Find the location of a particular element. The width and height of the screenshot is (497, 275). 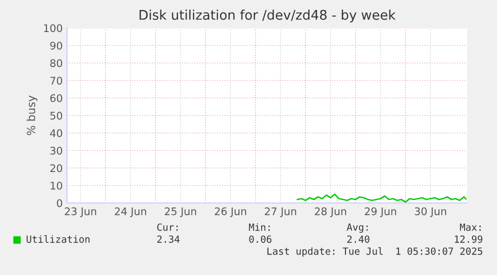

text: 12.99 is located at coordinates (468, 239).